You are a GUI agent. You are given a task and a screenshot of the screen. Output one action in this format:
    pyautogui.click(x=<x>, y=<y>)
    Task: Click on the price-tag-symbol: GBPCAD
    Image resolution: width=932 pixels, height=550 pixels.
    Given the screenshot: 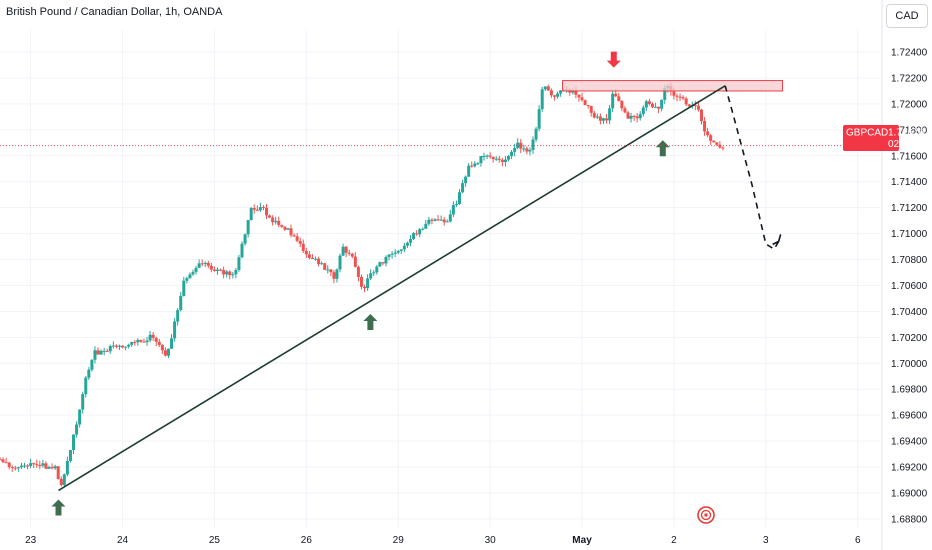 What is the action you would take?
    pyautogui.click(x=867, y=133)
    